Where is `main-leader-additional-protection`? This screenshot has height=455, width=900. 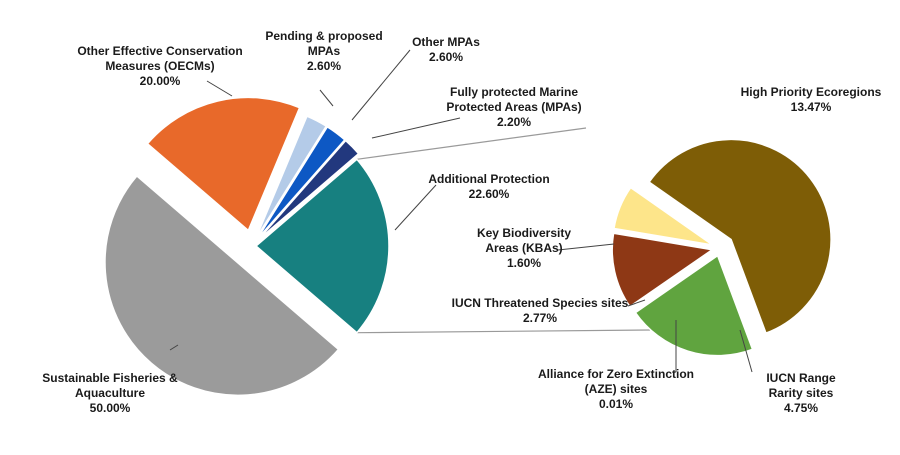
main-leader-additional-protection is located at coordinates (415, 207).